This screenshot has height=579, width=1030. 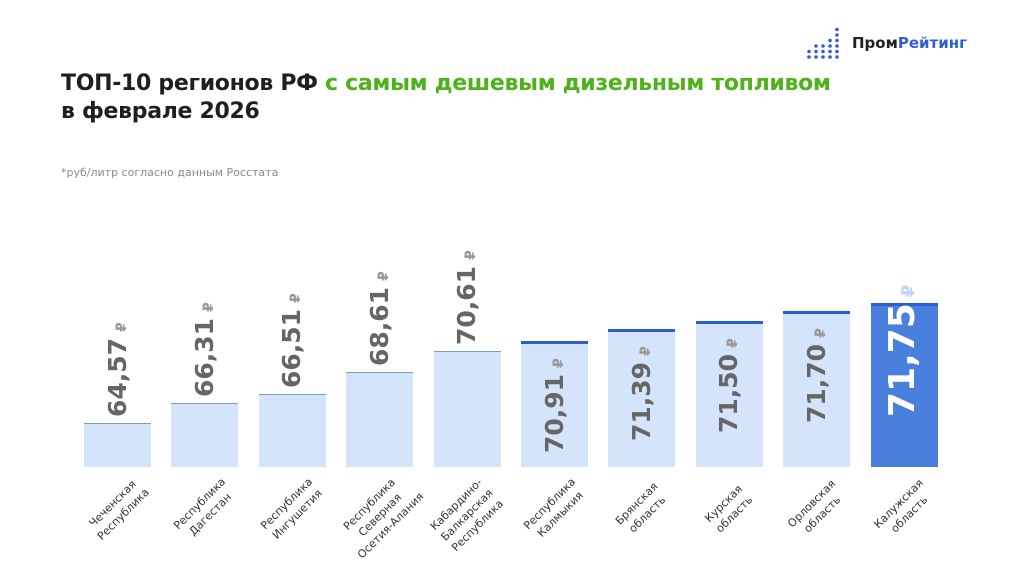 I want to click on data-label: 71,50 ₽, so click(x=728, y=385).